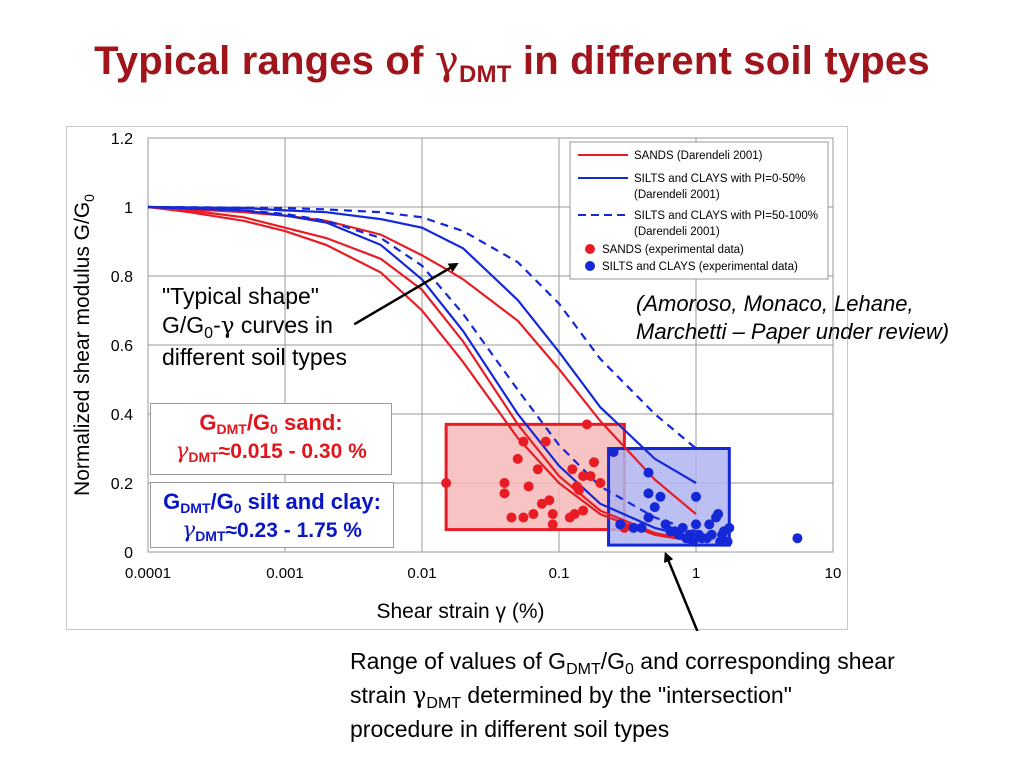 This screenshot has width=1024, height=768. I want to click on x-tick-label: 1, so click(696, 573).